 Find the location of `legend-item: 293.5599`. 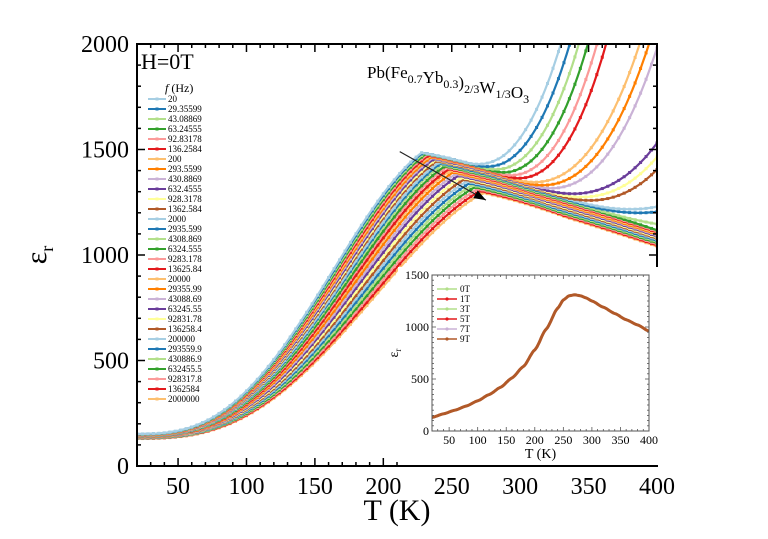

legend-item: 293.5599 is located at coordinates (175, 169).